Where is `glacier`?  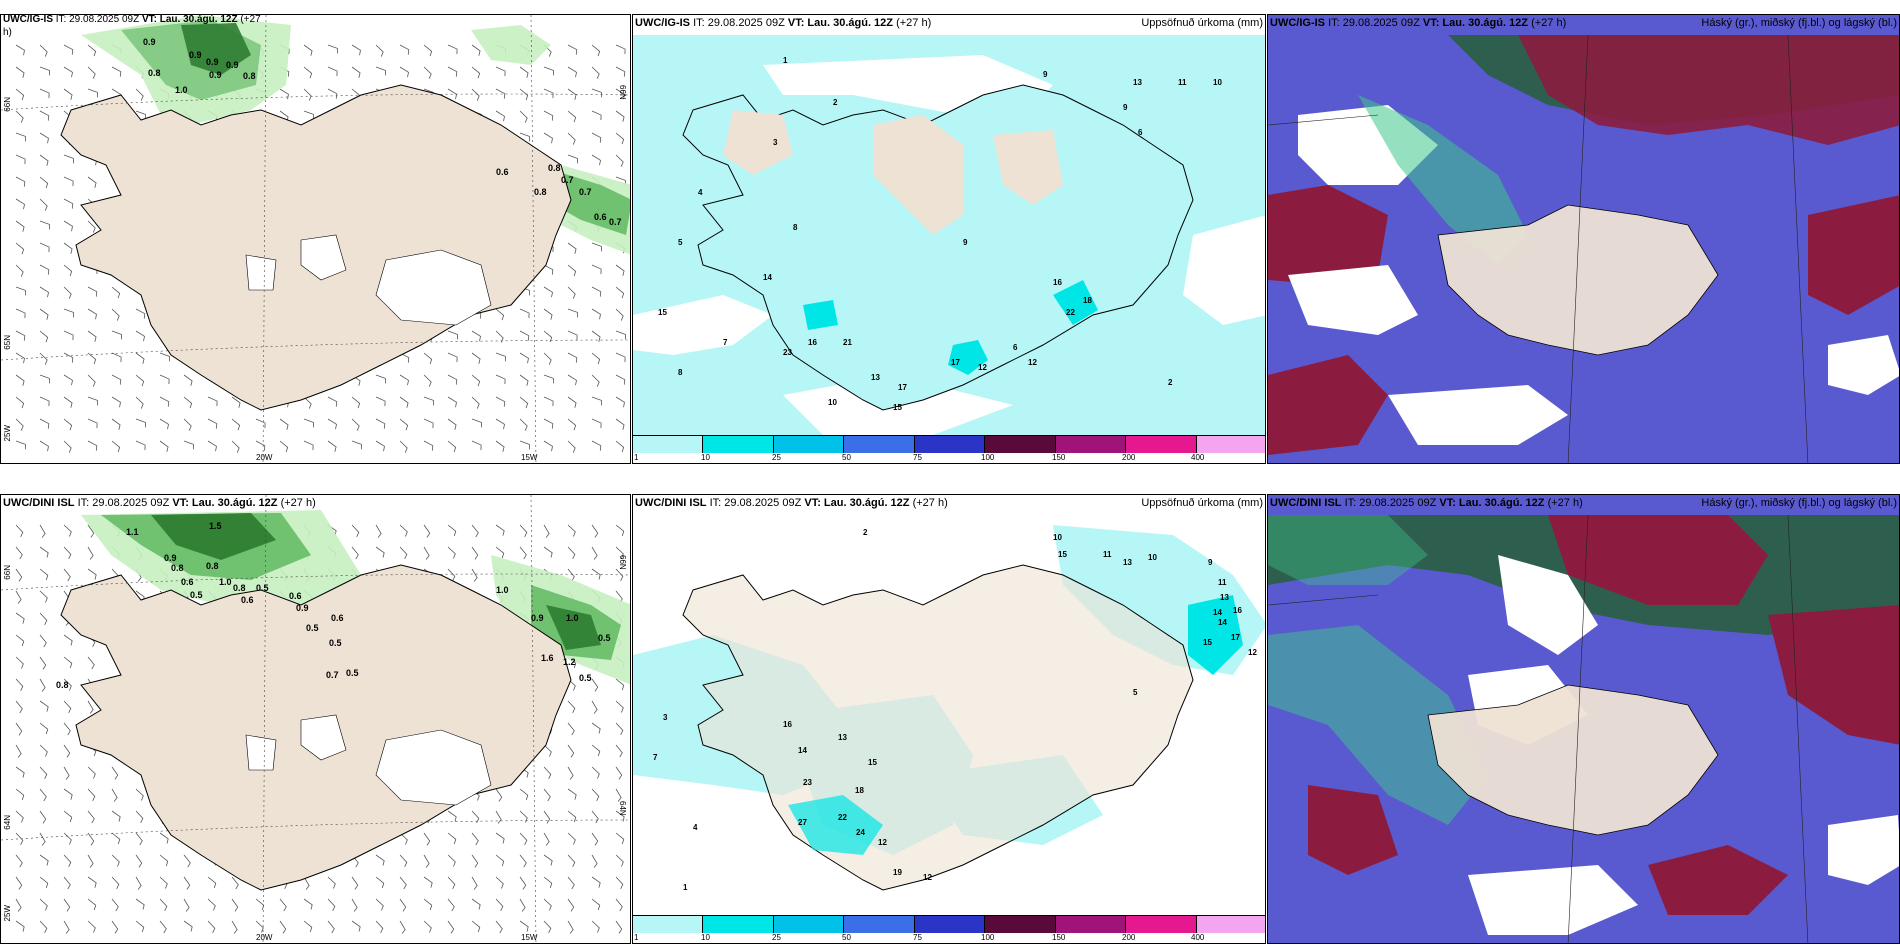 glacier is located at coordinates (433, 767).